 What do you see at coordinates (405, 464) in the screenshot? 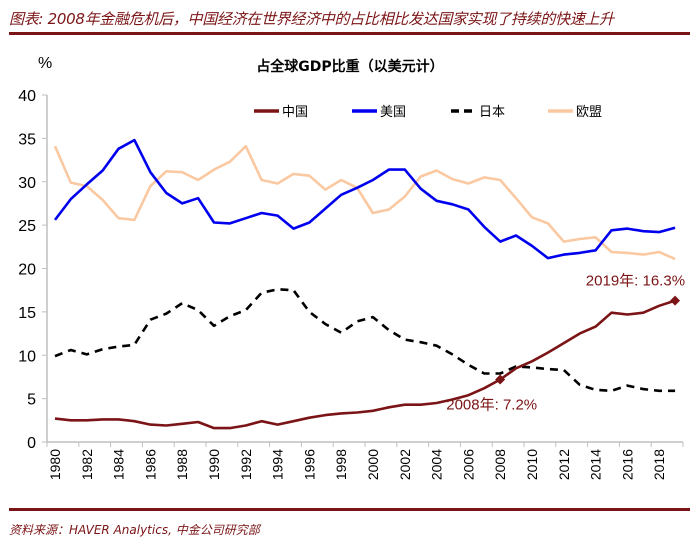
I see `x-tick-label: 2002` at bounding box center [405, 464].